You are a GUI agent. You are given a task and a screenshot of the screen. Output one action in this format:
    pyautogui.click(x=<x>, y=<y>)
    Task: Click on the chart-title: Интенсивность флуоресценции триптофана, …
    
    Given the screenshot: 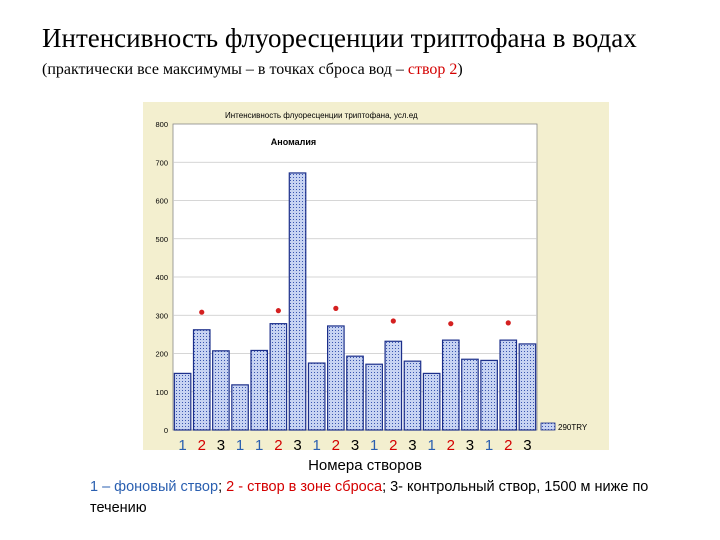 What is the action you would take?
    pyautogui.click(x=321, y=115)
    